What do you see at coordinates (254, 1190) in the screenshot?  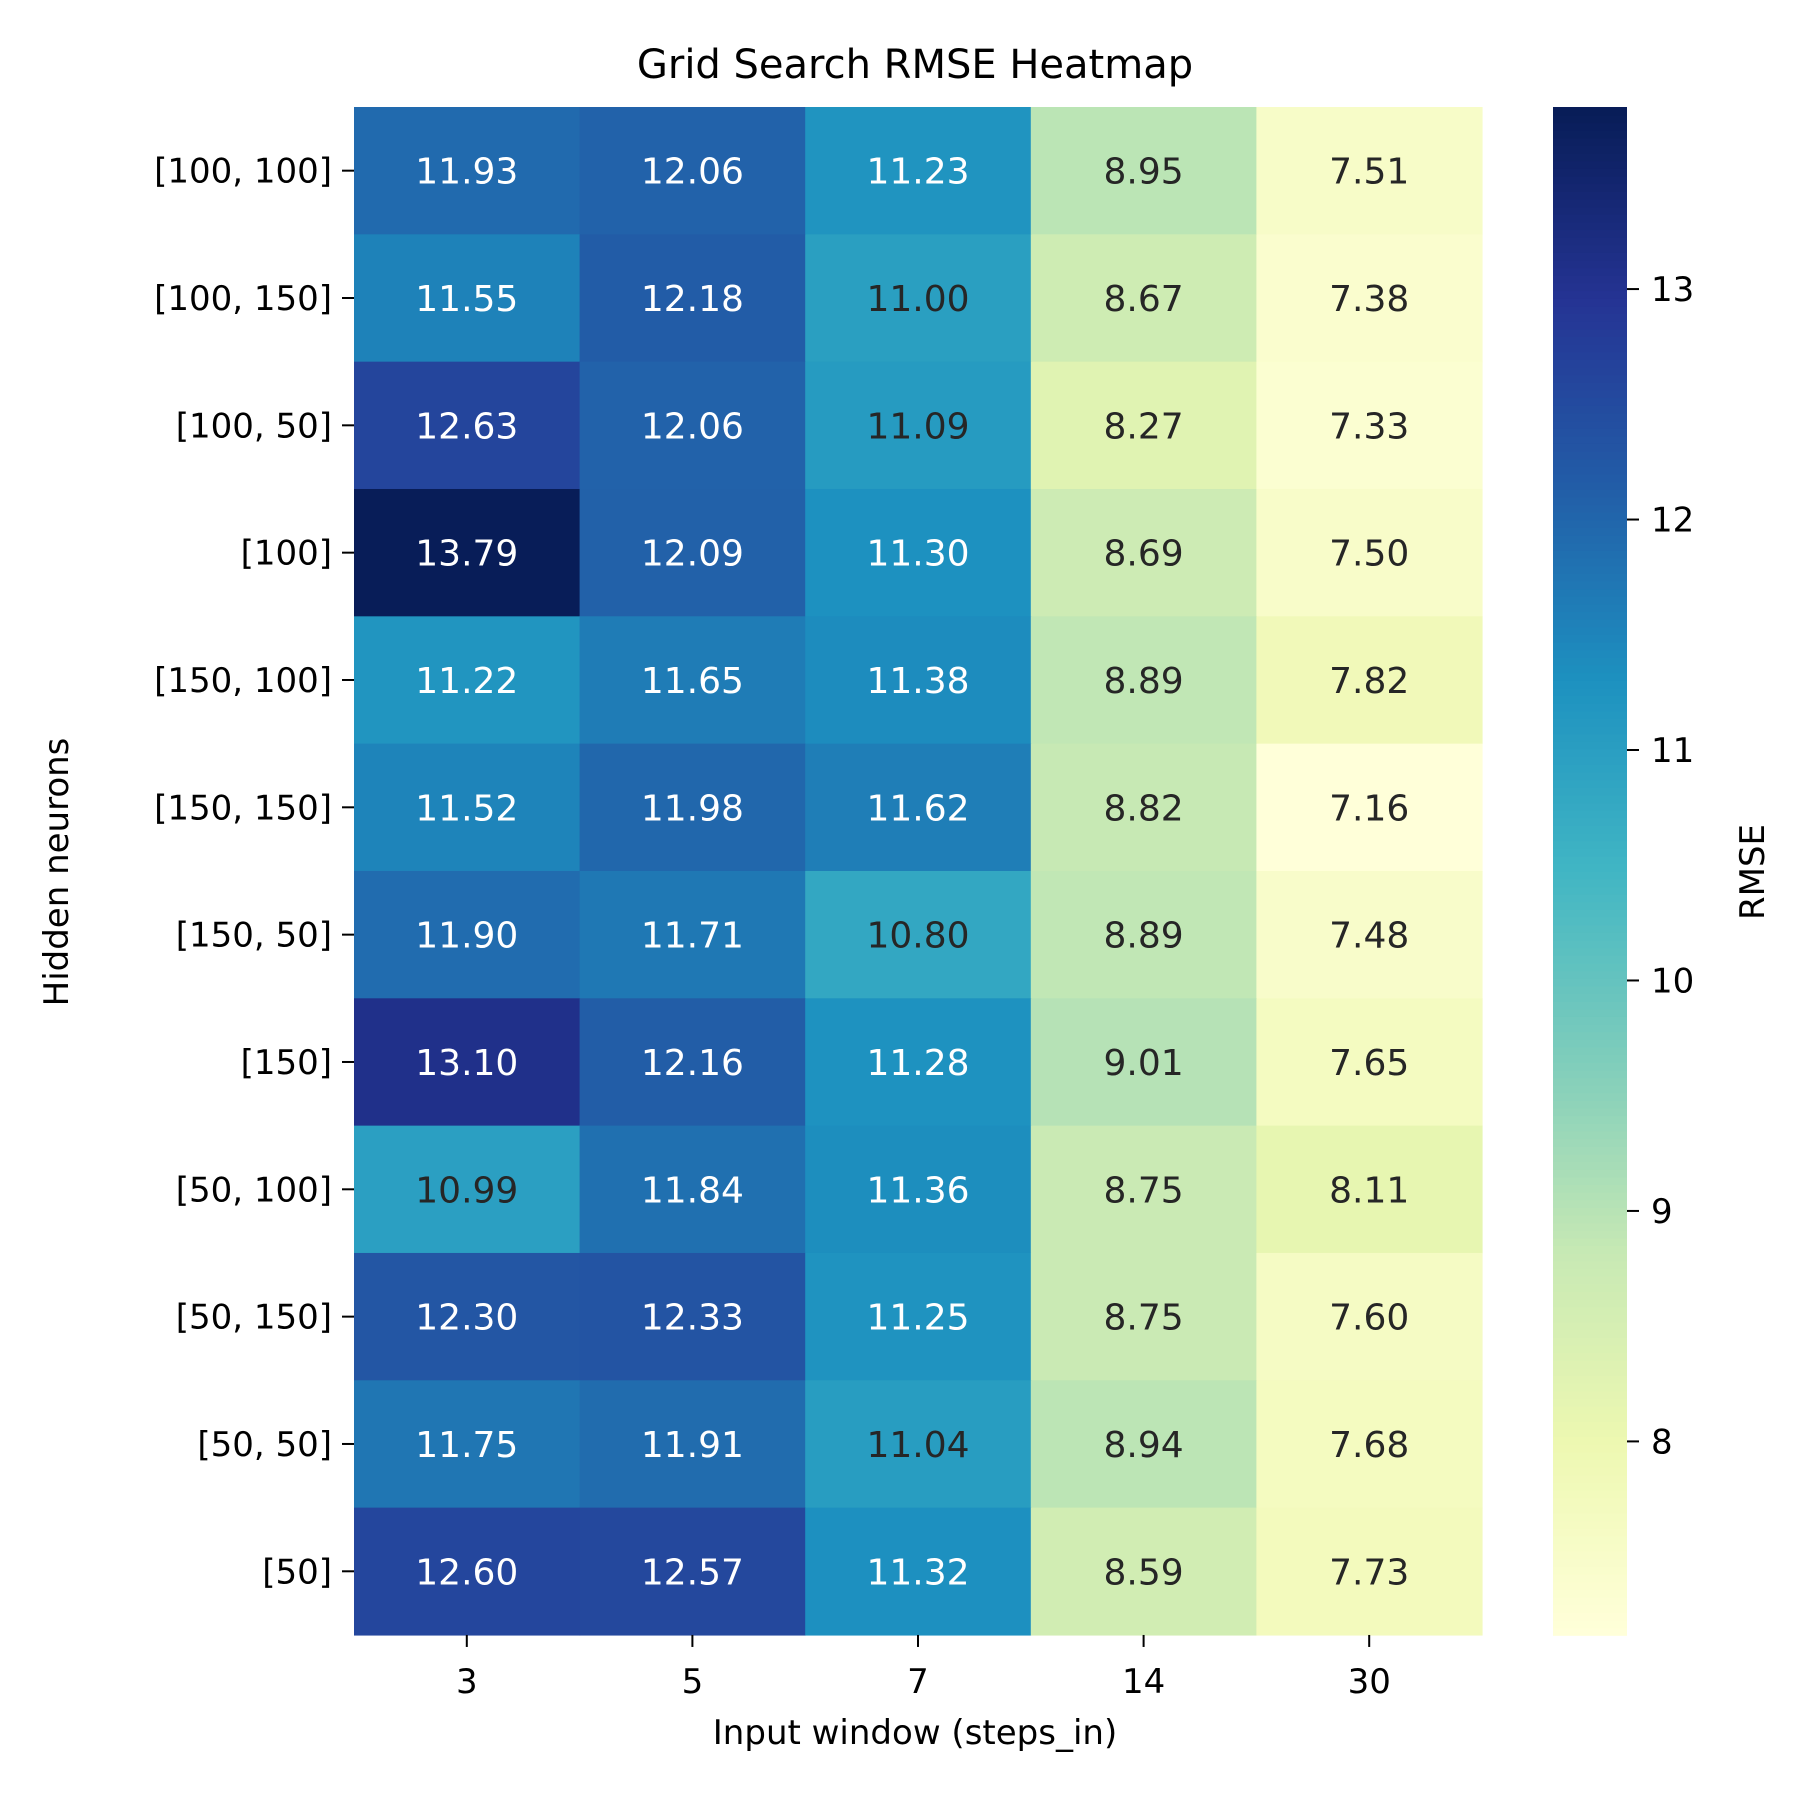 I see `y-tick-label: [50, 100]` at bounding box center [254, 1190].